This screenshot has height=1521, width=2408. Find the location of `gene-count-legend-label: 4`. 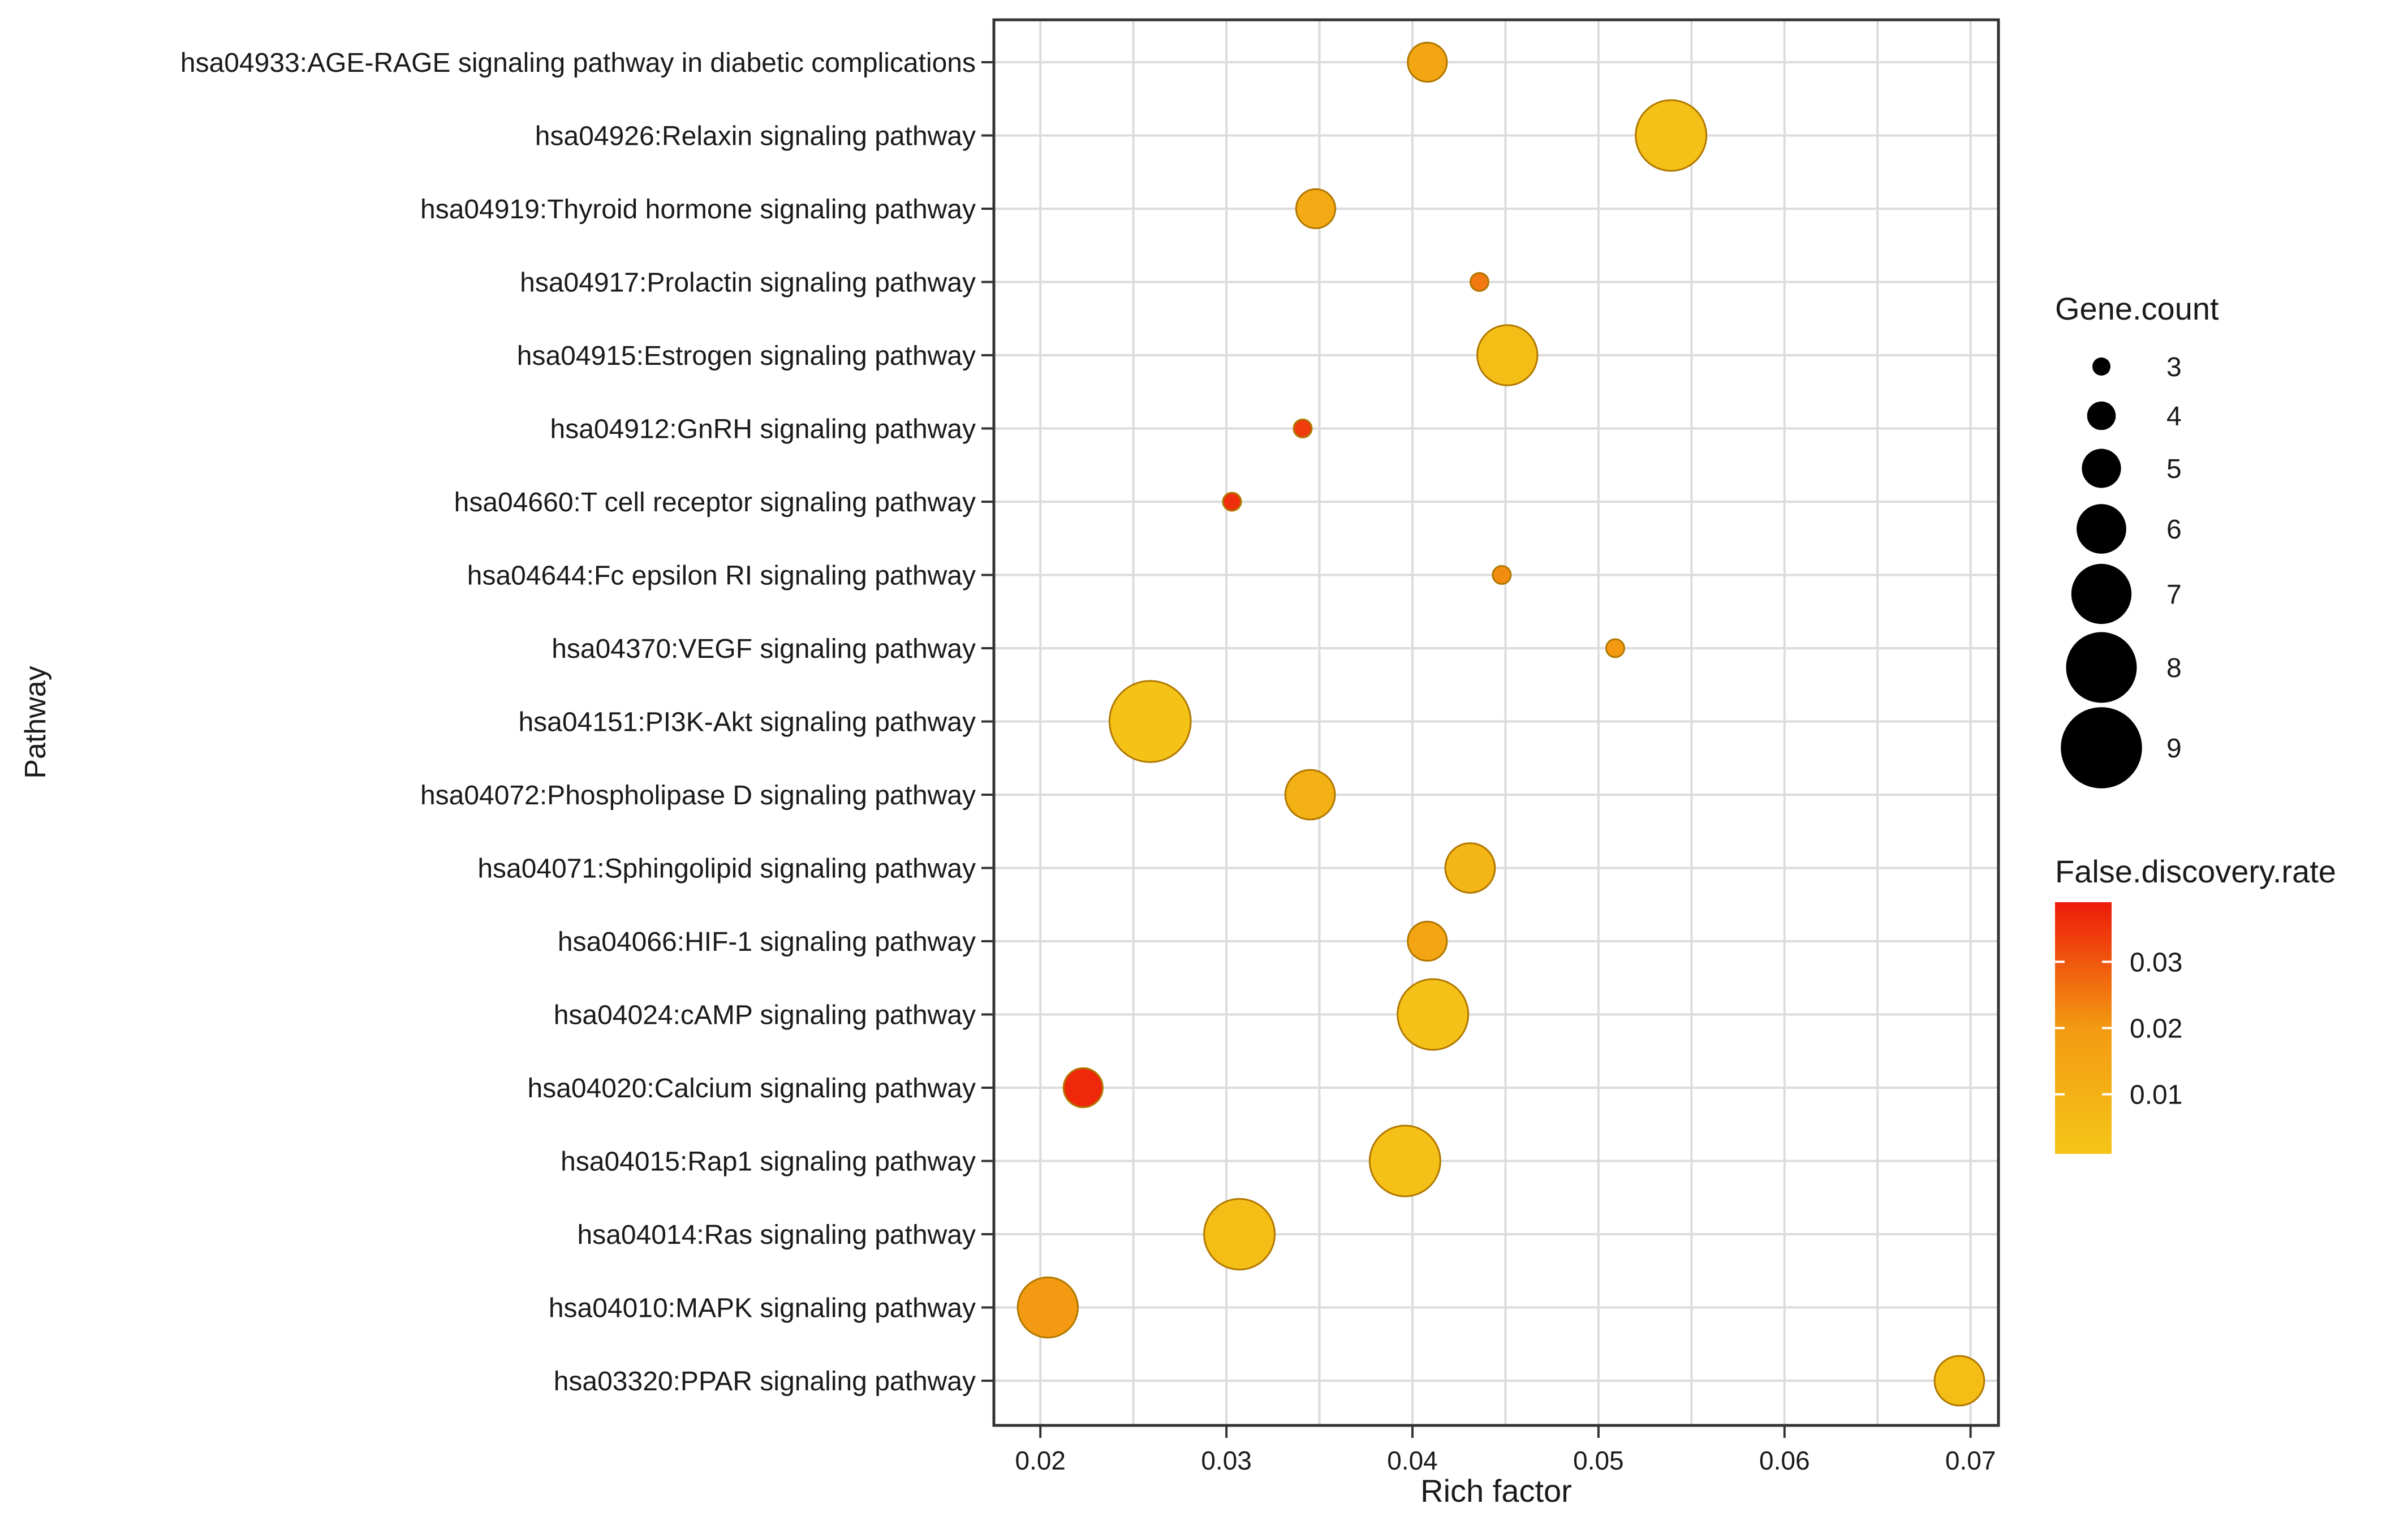

gene-count-legend-label: 4 is located at coordinates (2174, 417).